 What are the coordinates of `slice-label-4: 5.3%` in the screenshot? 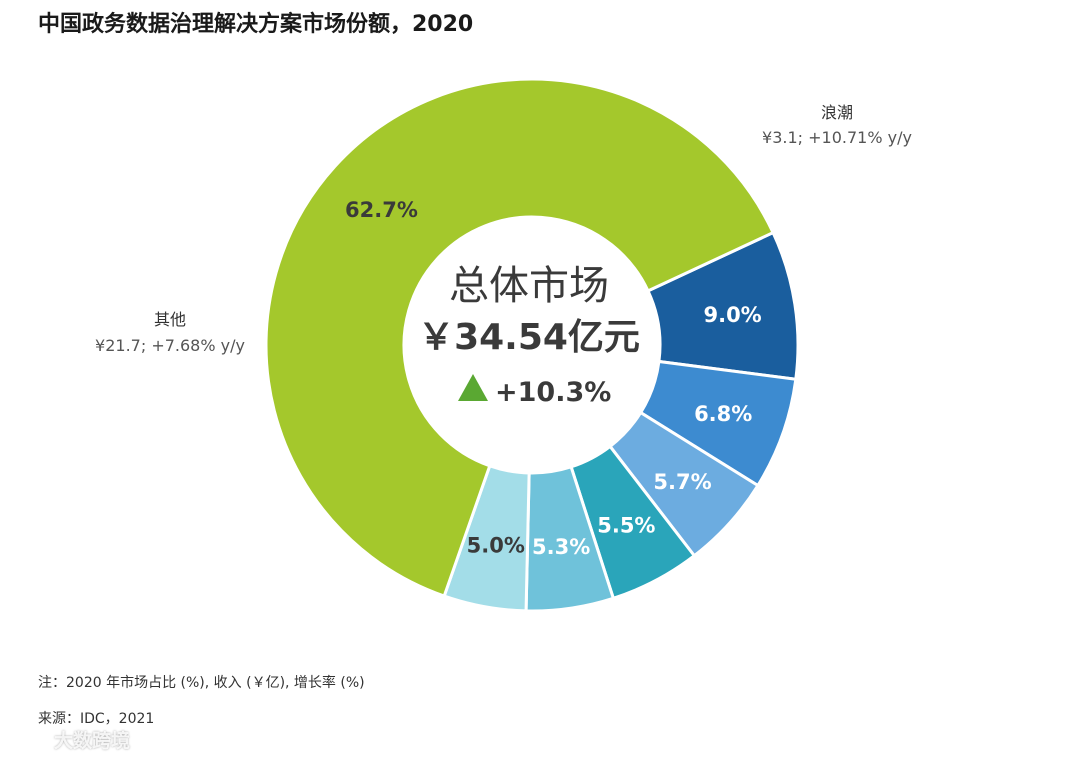 It's located at (561, 547).